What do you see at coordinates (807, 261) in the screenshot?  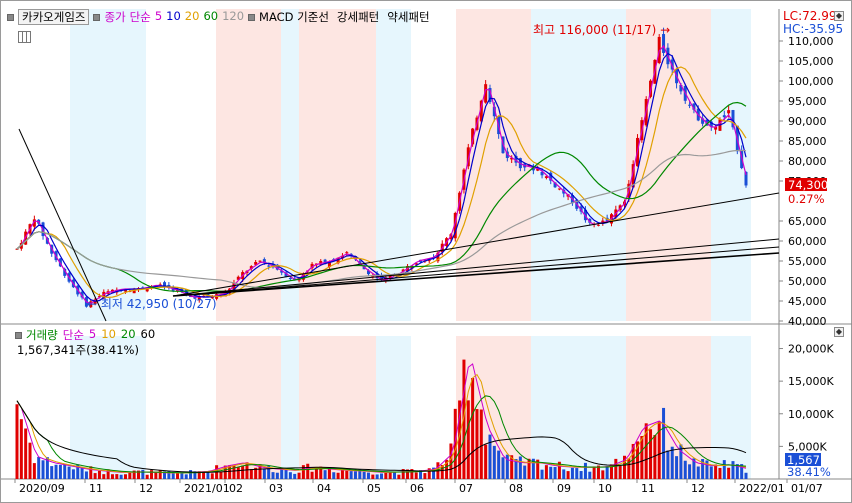 I see `price-tick-label-10: 55,000` at bounding box center [807, 261].